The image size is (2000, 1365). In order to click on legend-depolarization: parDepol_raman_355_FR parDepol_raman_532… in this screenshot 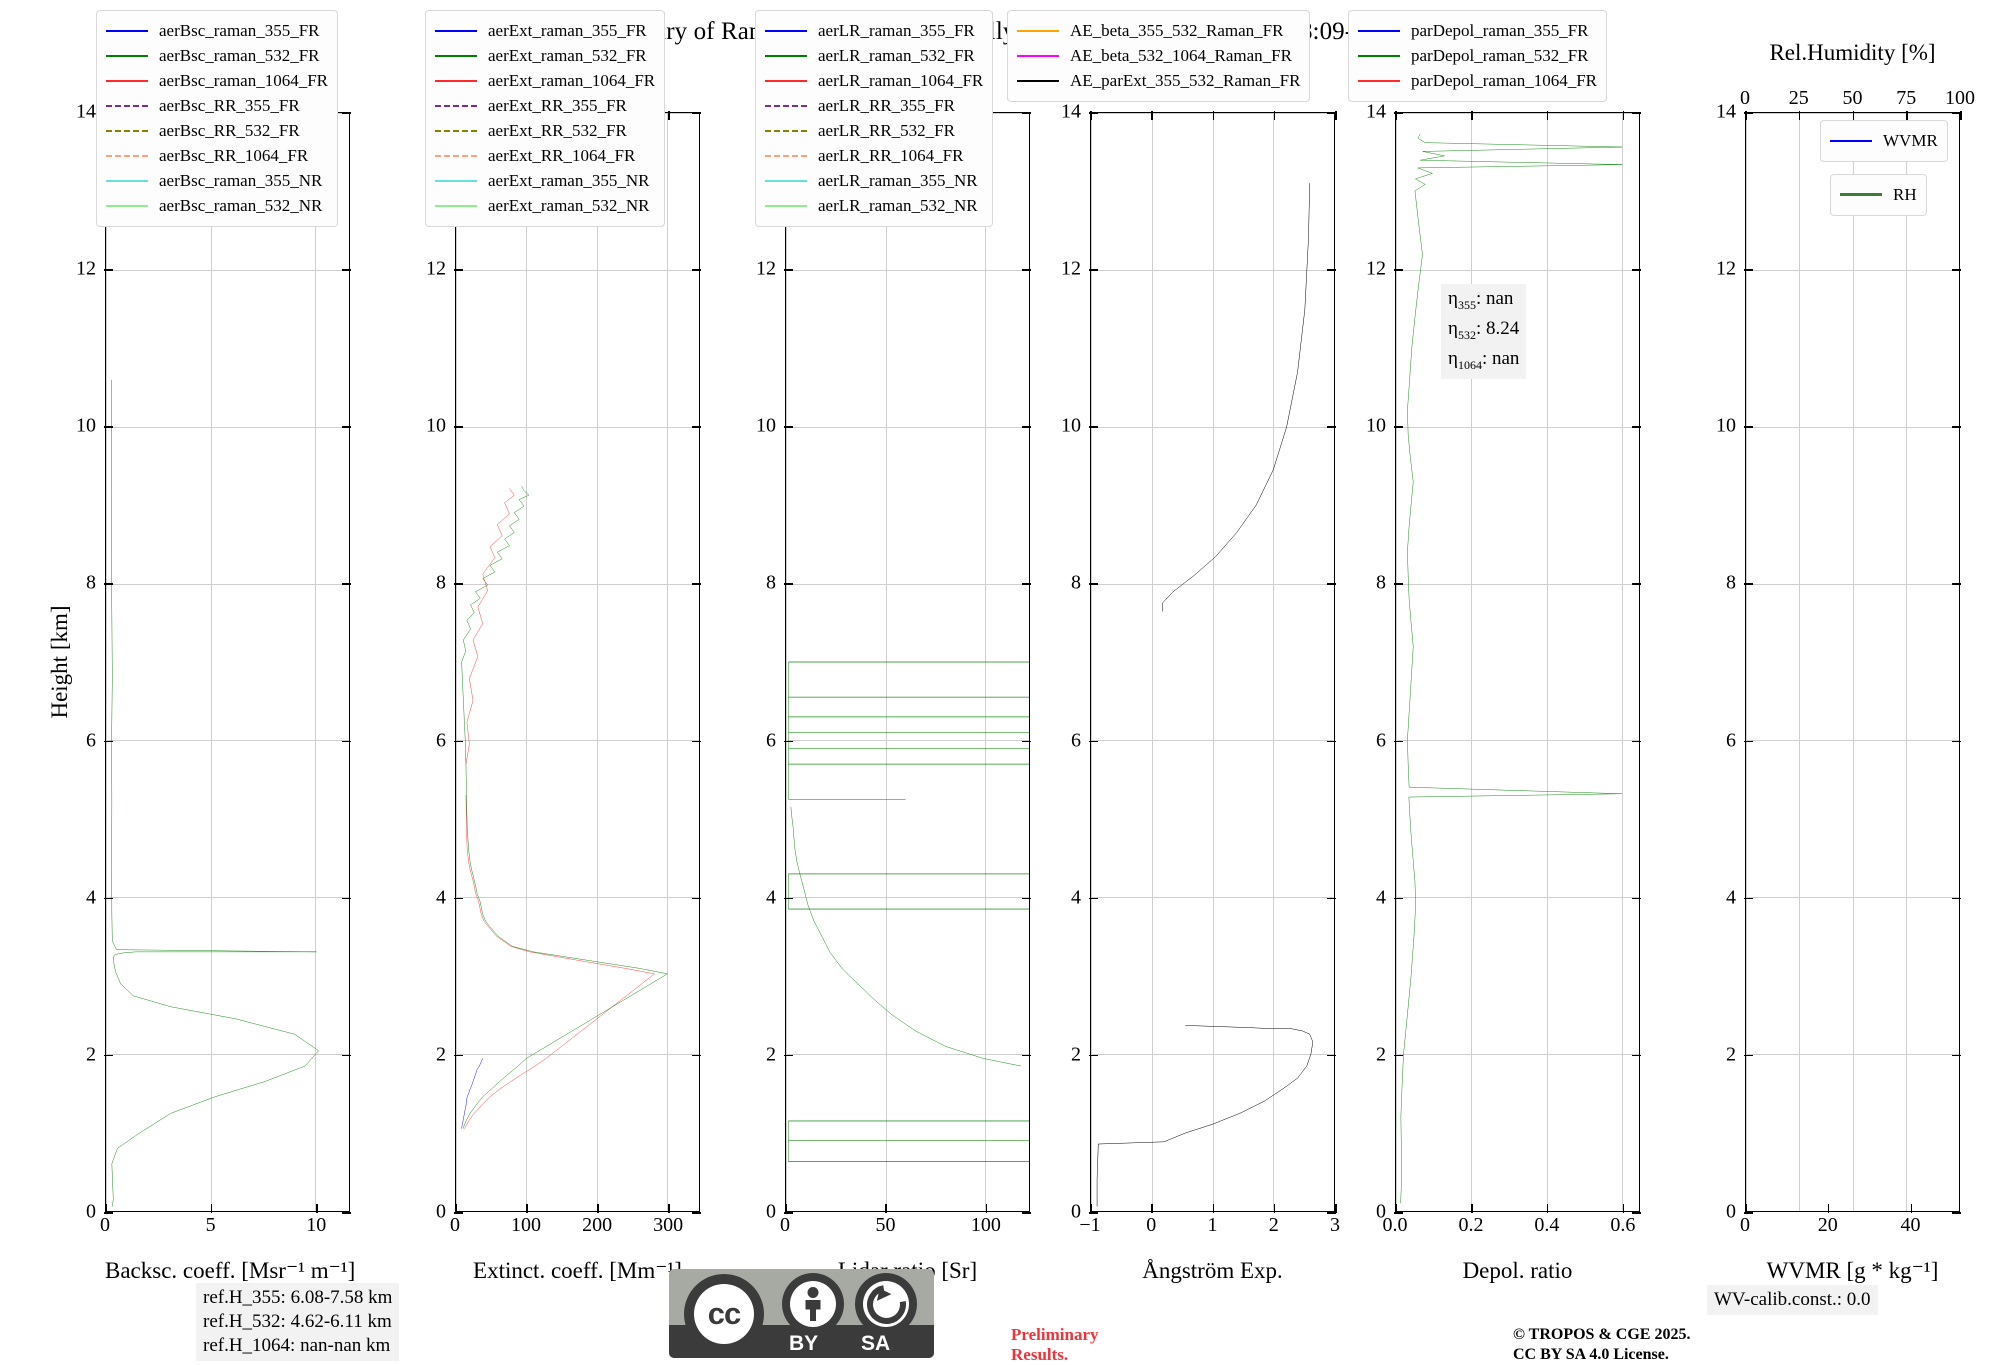, I will do `click(1478, 56)`.